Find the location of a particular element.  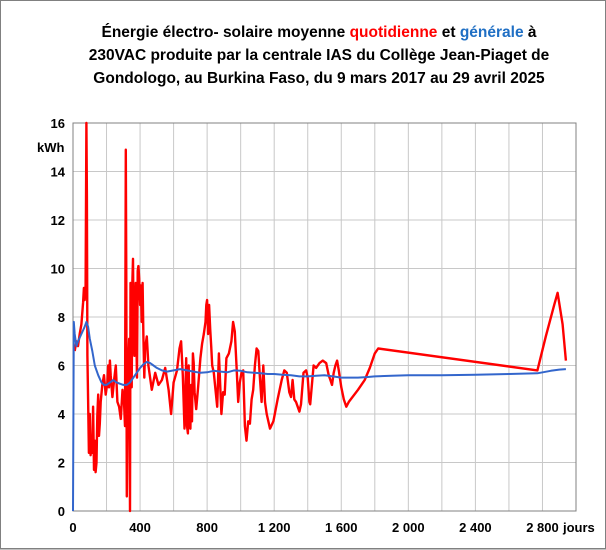

y-tick-label: 4 is located at coordinates (62, 414).